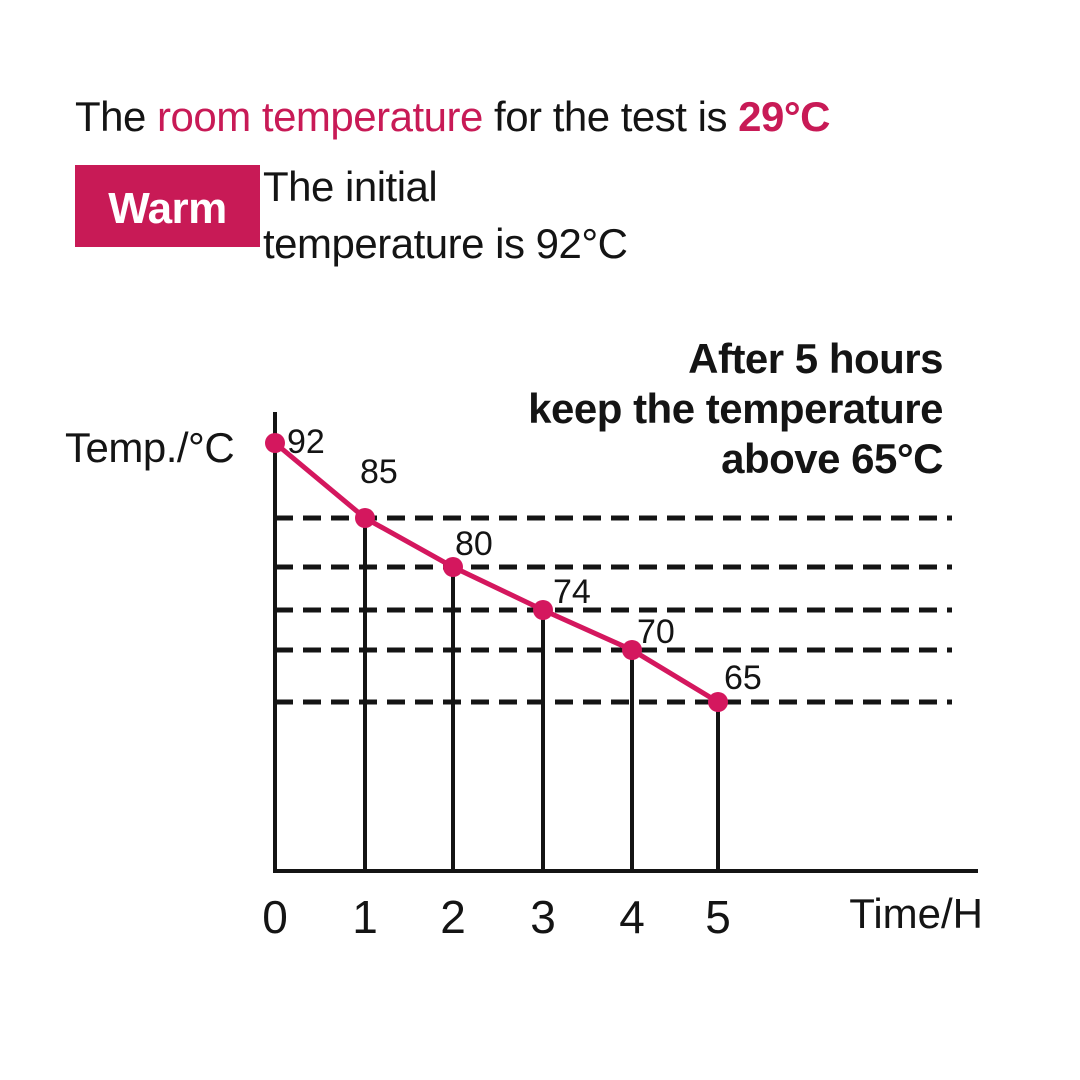 The height and width of the screenshot is (1080, 1080). I want to click on initial-temp-line1: The initial, so click(350, 186).